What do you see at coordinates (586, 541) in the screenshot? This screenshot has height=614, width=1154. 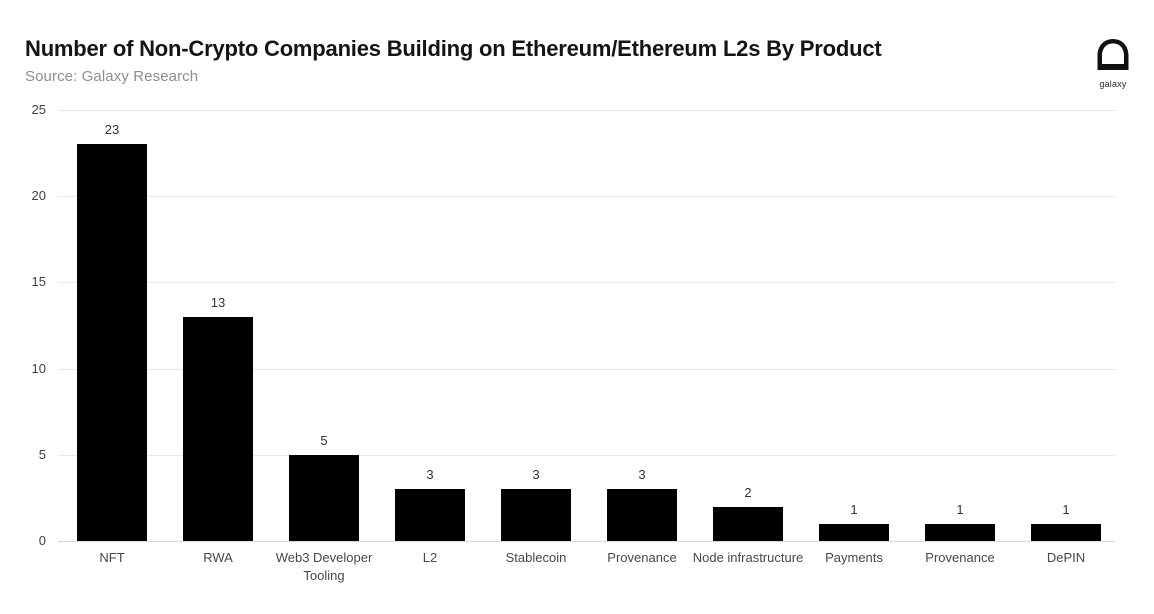 I see `gridline-y0` at bounding box center [586, 541].